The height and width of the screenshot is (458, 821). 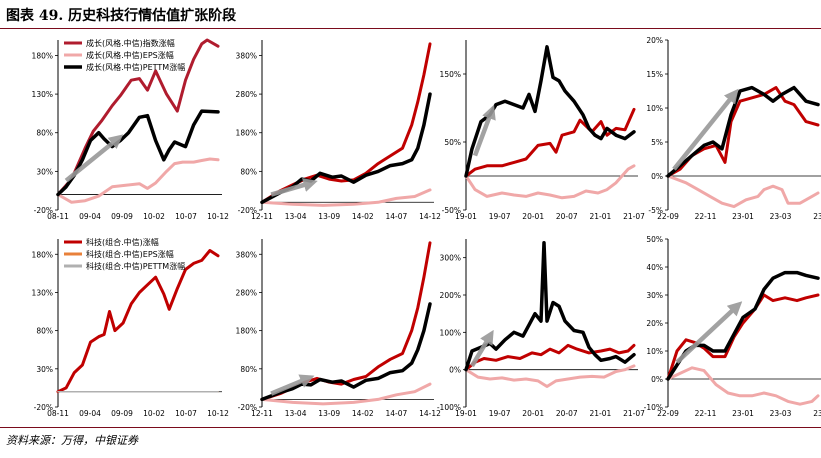 I want to click on source-note: 资料来源：万得，中银证券, so click(x=72, y=440).